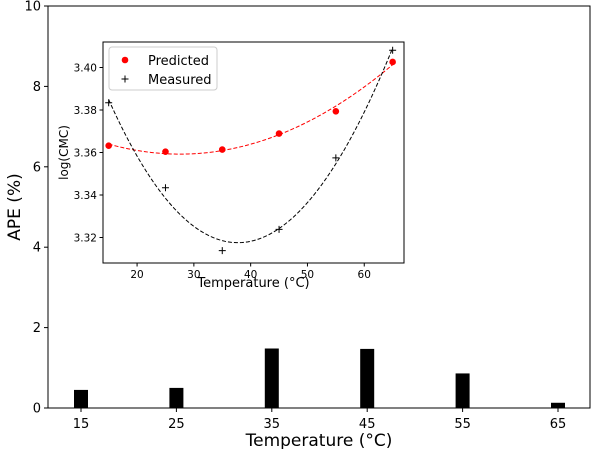  What do you see at coordinates (307, 275) in the screenshot?
I see `inset-x-tick-label: 50` at bounding box center [307, 275].